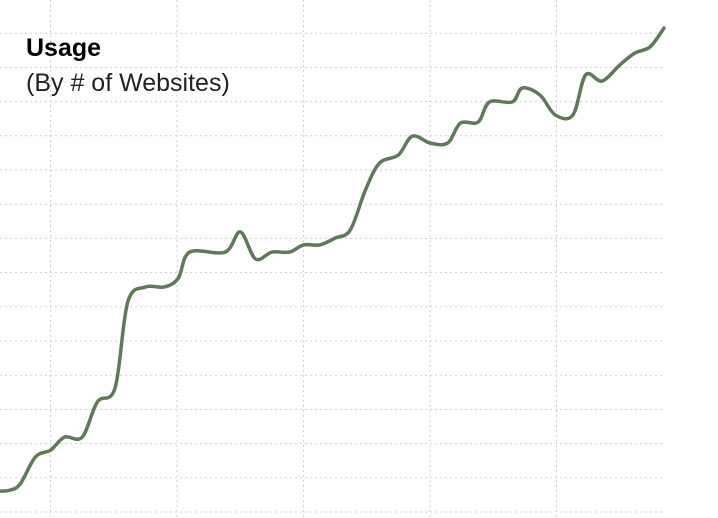  Describe the element at coordinates (63, 48) in the screenshot. I see `chart-title: Usage` at that location.